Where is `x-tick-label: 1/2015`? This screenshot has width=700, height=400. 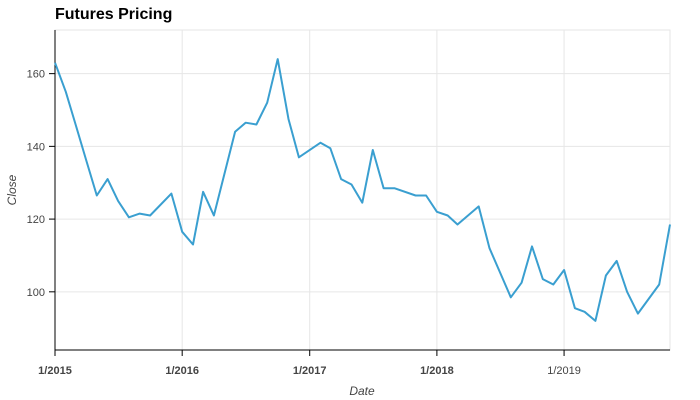 x-tick-label: 1/2015 is located at coordinates (55, 371).